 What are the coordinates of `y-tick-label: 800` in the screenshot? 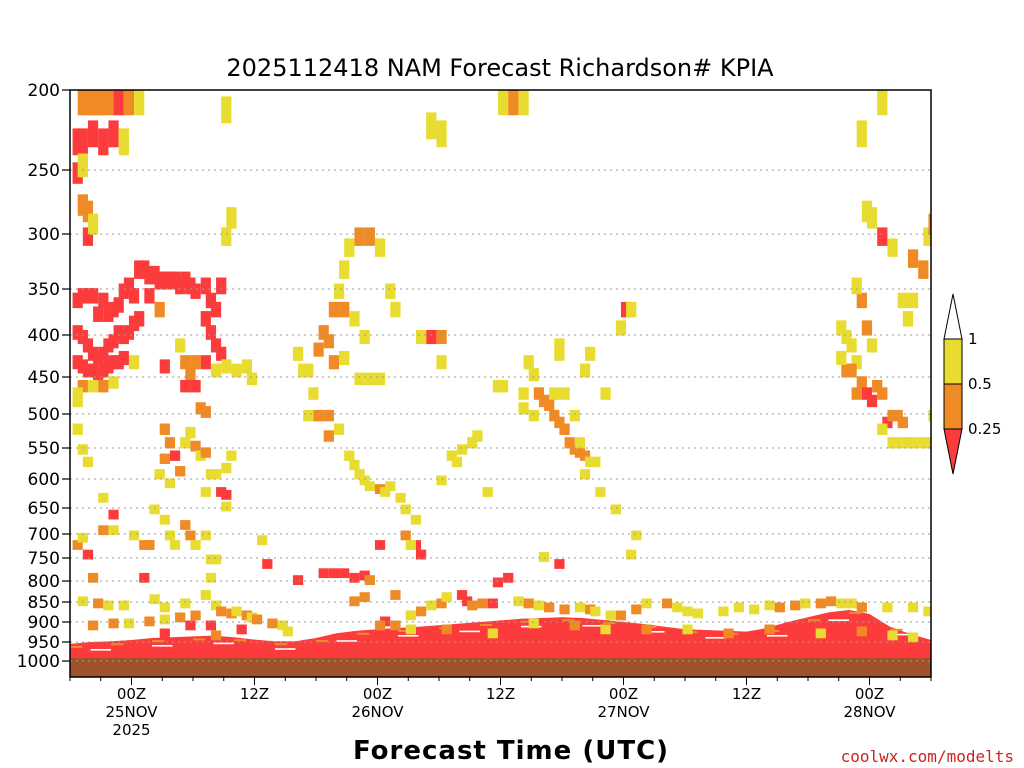 It's located at (44, 582).